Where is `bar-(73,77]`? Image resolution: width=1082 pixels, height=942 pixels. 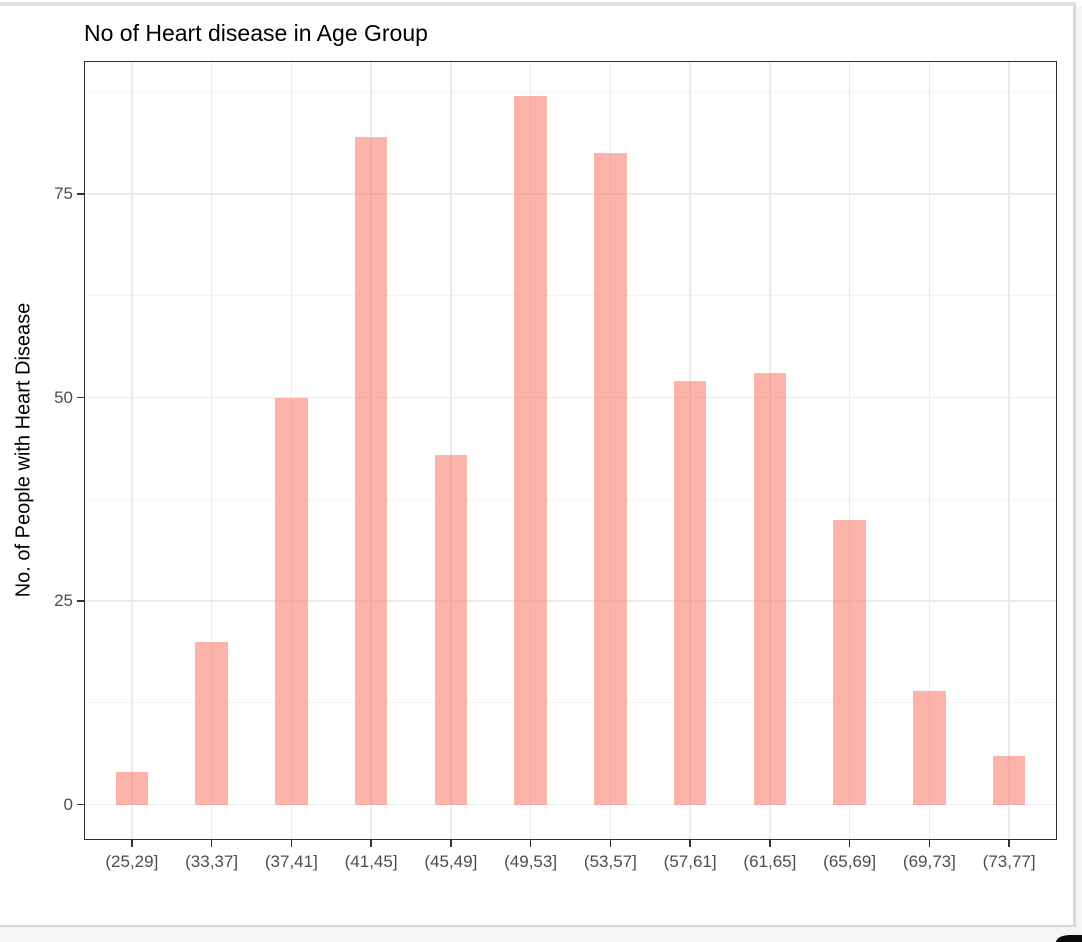
bar-(73,77] is located at coordinates (1009, 780).